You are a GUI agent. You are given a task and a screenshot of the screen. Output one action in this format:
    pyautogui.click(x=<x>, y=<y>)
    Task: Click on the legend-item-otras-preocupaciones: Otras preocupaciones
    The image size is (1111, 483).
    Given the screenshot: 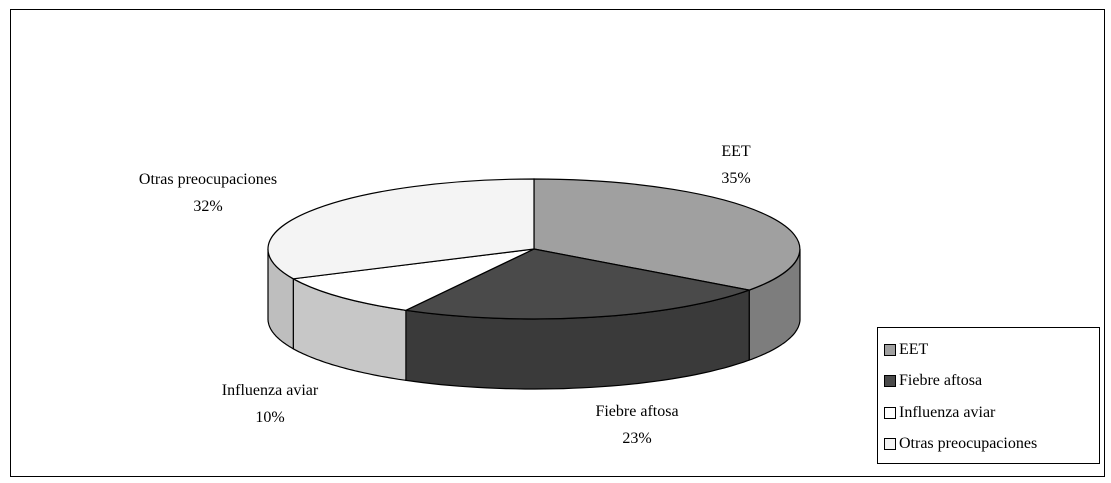 What is the action you would take?
    pyautogui.click(x=991, y=445)
    